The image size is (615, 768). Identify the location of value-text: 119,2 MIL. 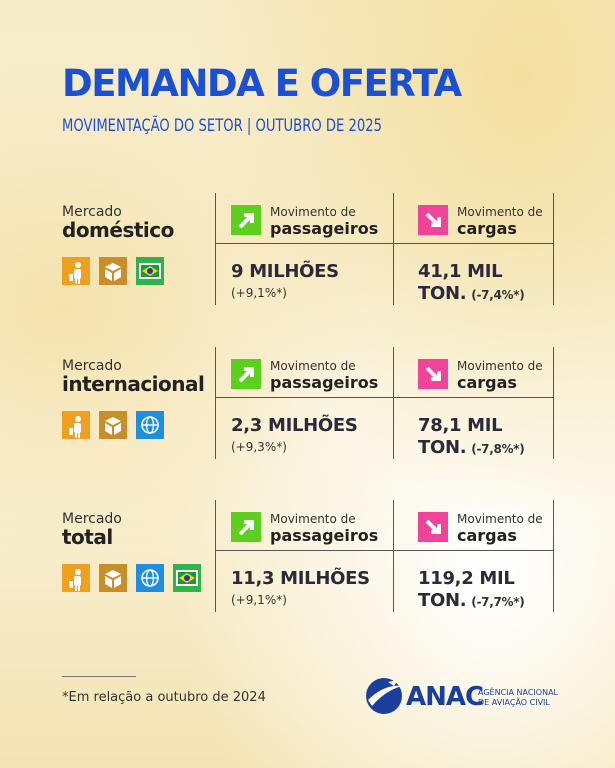
(466, 578).